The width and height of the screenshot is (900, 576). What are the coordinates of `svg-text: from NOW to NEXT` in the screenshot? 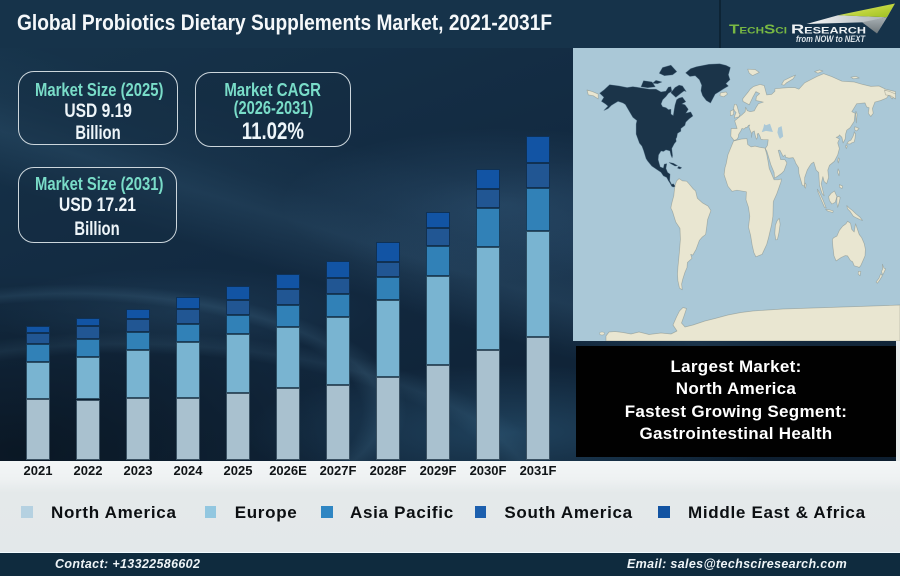 It's located at (831, 39).